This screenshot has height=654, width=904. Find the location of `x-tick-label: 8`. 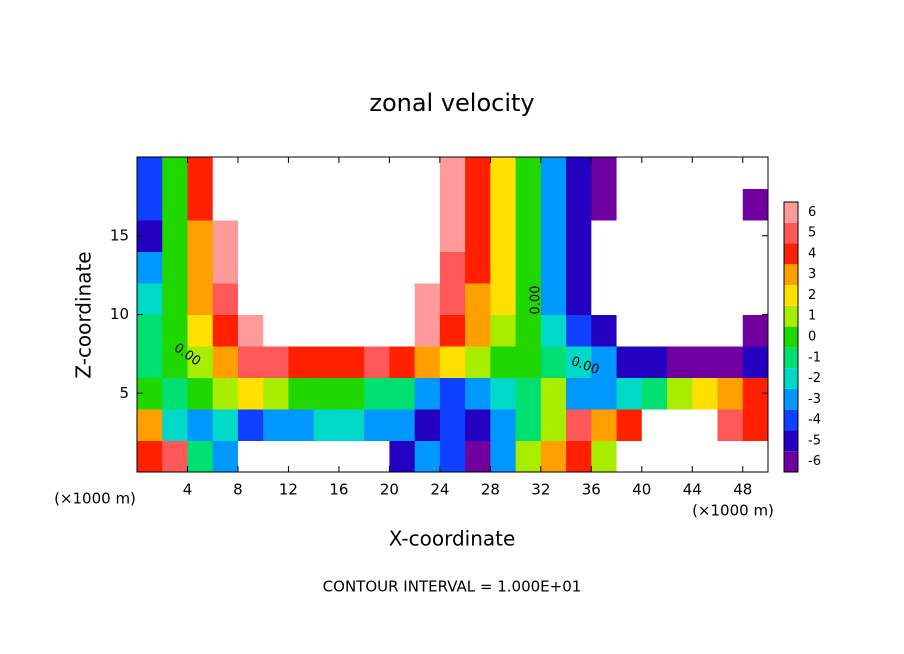

x-tick-label: 8 is located at coordinates (238, 490).